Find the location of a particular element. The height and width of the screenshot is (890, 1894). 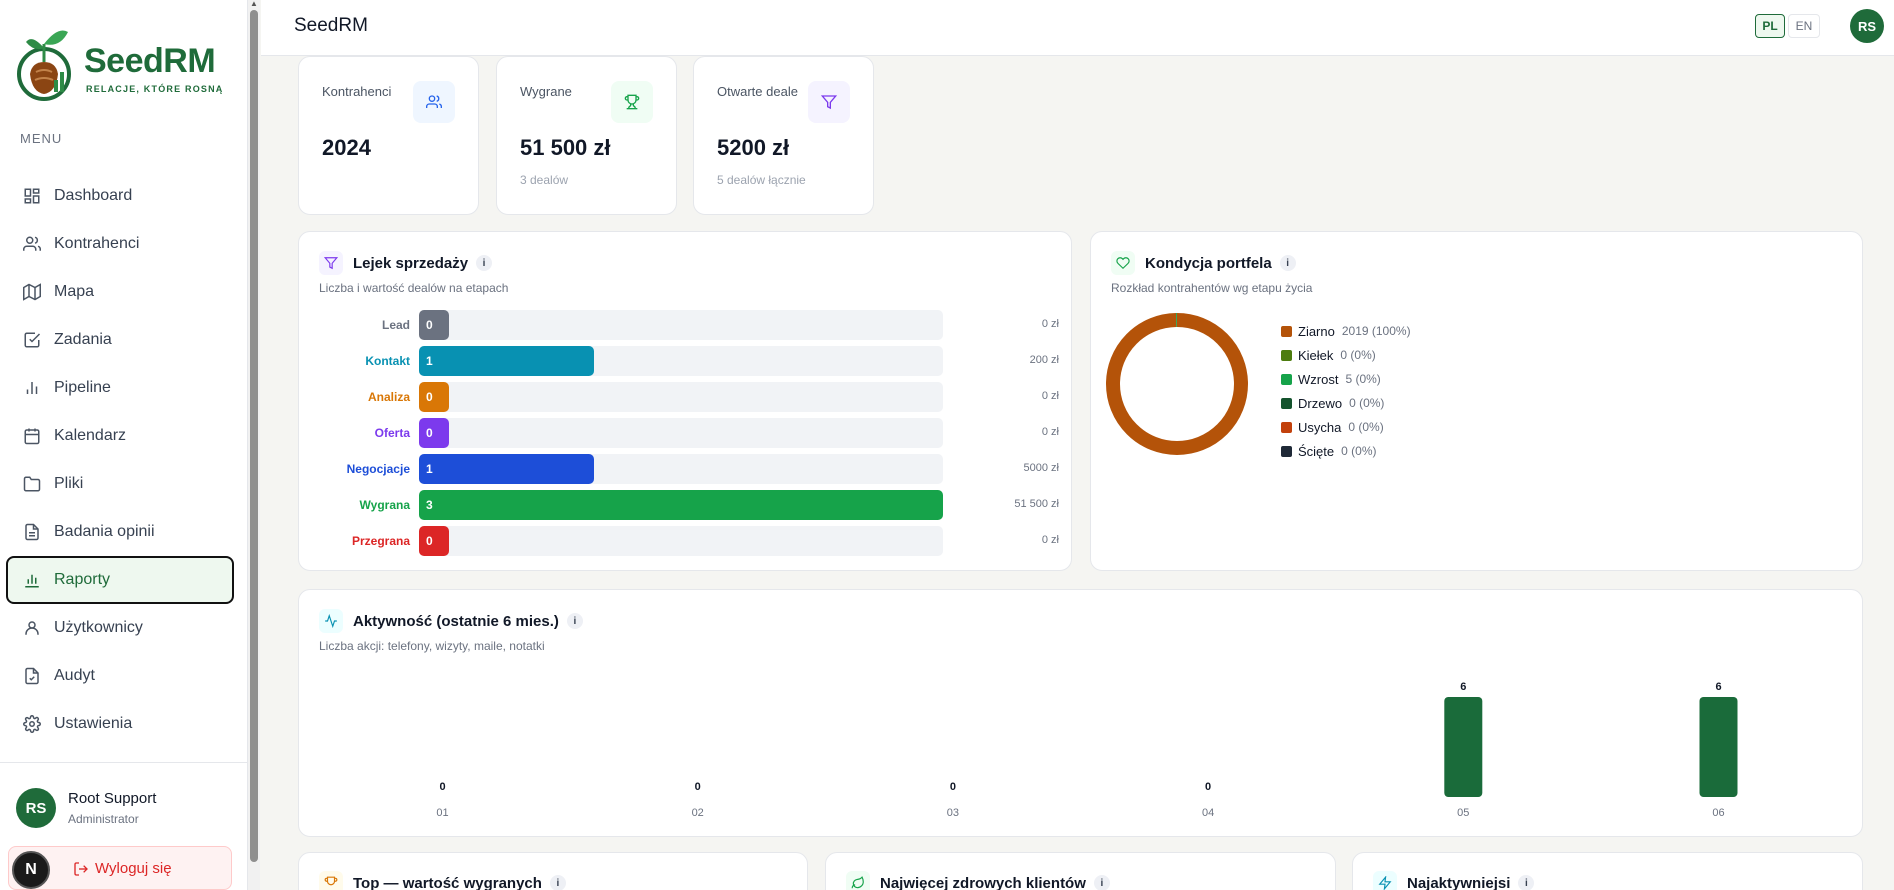

menu-label: MENU is located at coordinates (41, 138).